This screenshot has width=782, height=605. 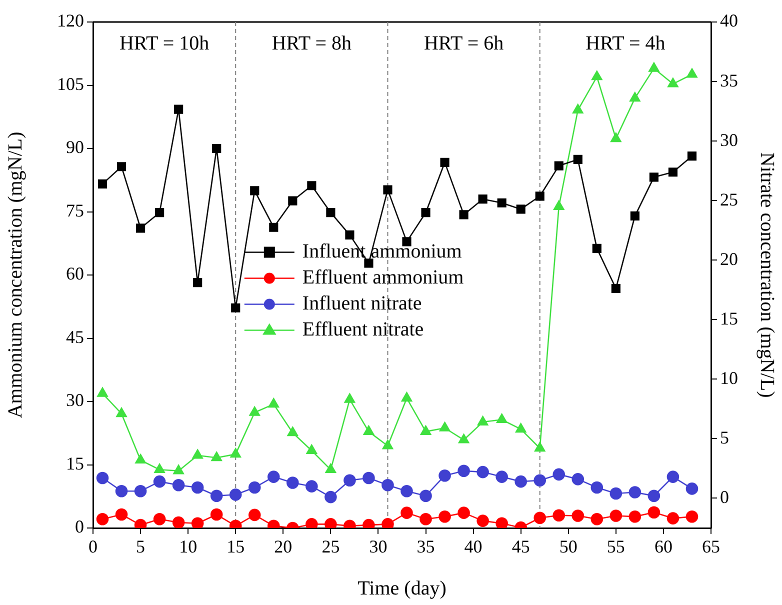 What do you see at coordinates (729, 378) in the screenshot?
I see `y2-tick-label: 10` at bounding box center [729, 378].